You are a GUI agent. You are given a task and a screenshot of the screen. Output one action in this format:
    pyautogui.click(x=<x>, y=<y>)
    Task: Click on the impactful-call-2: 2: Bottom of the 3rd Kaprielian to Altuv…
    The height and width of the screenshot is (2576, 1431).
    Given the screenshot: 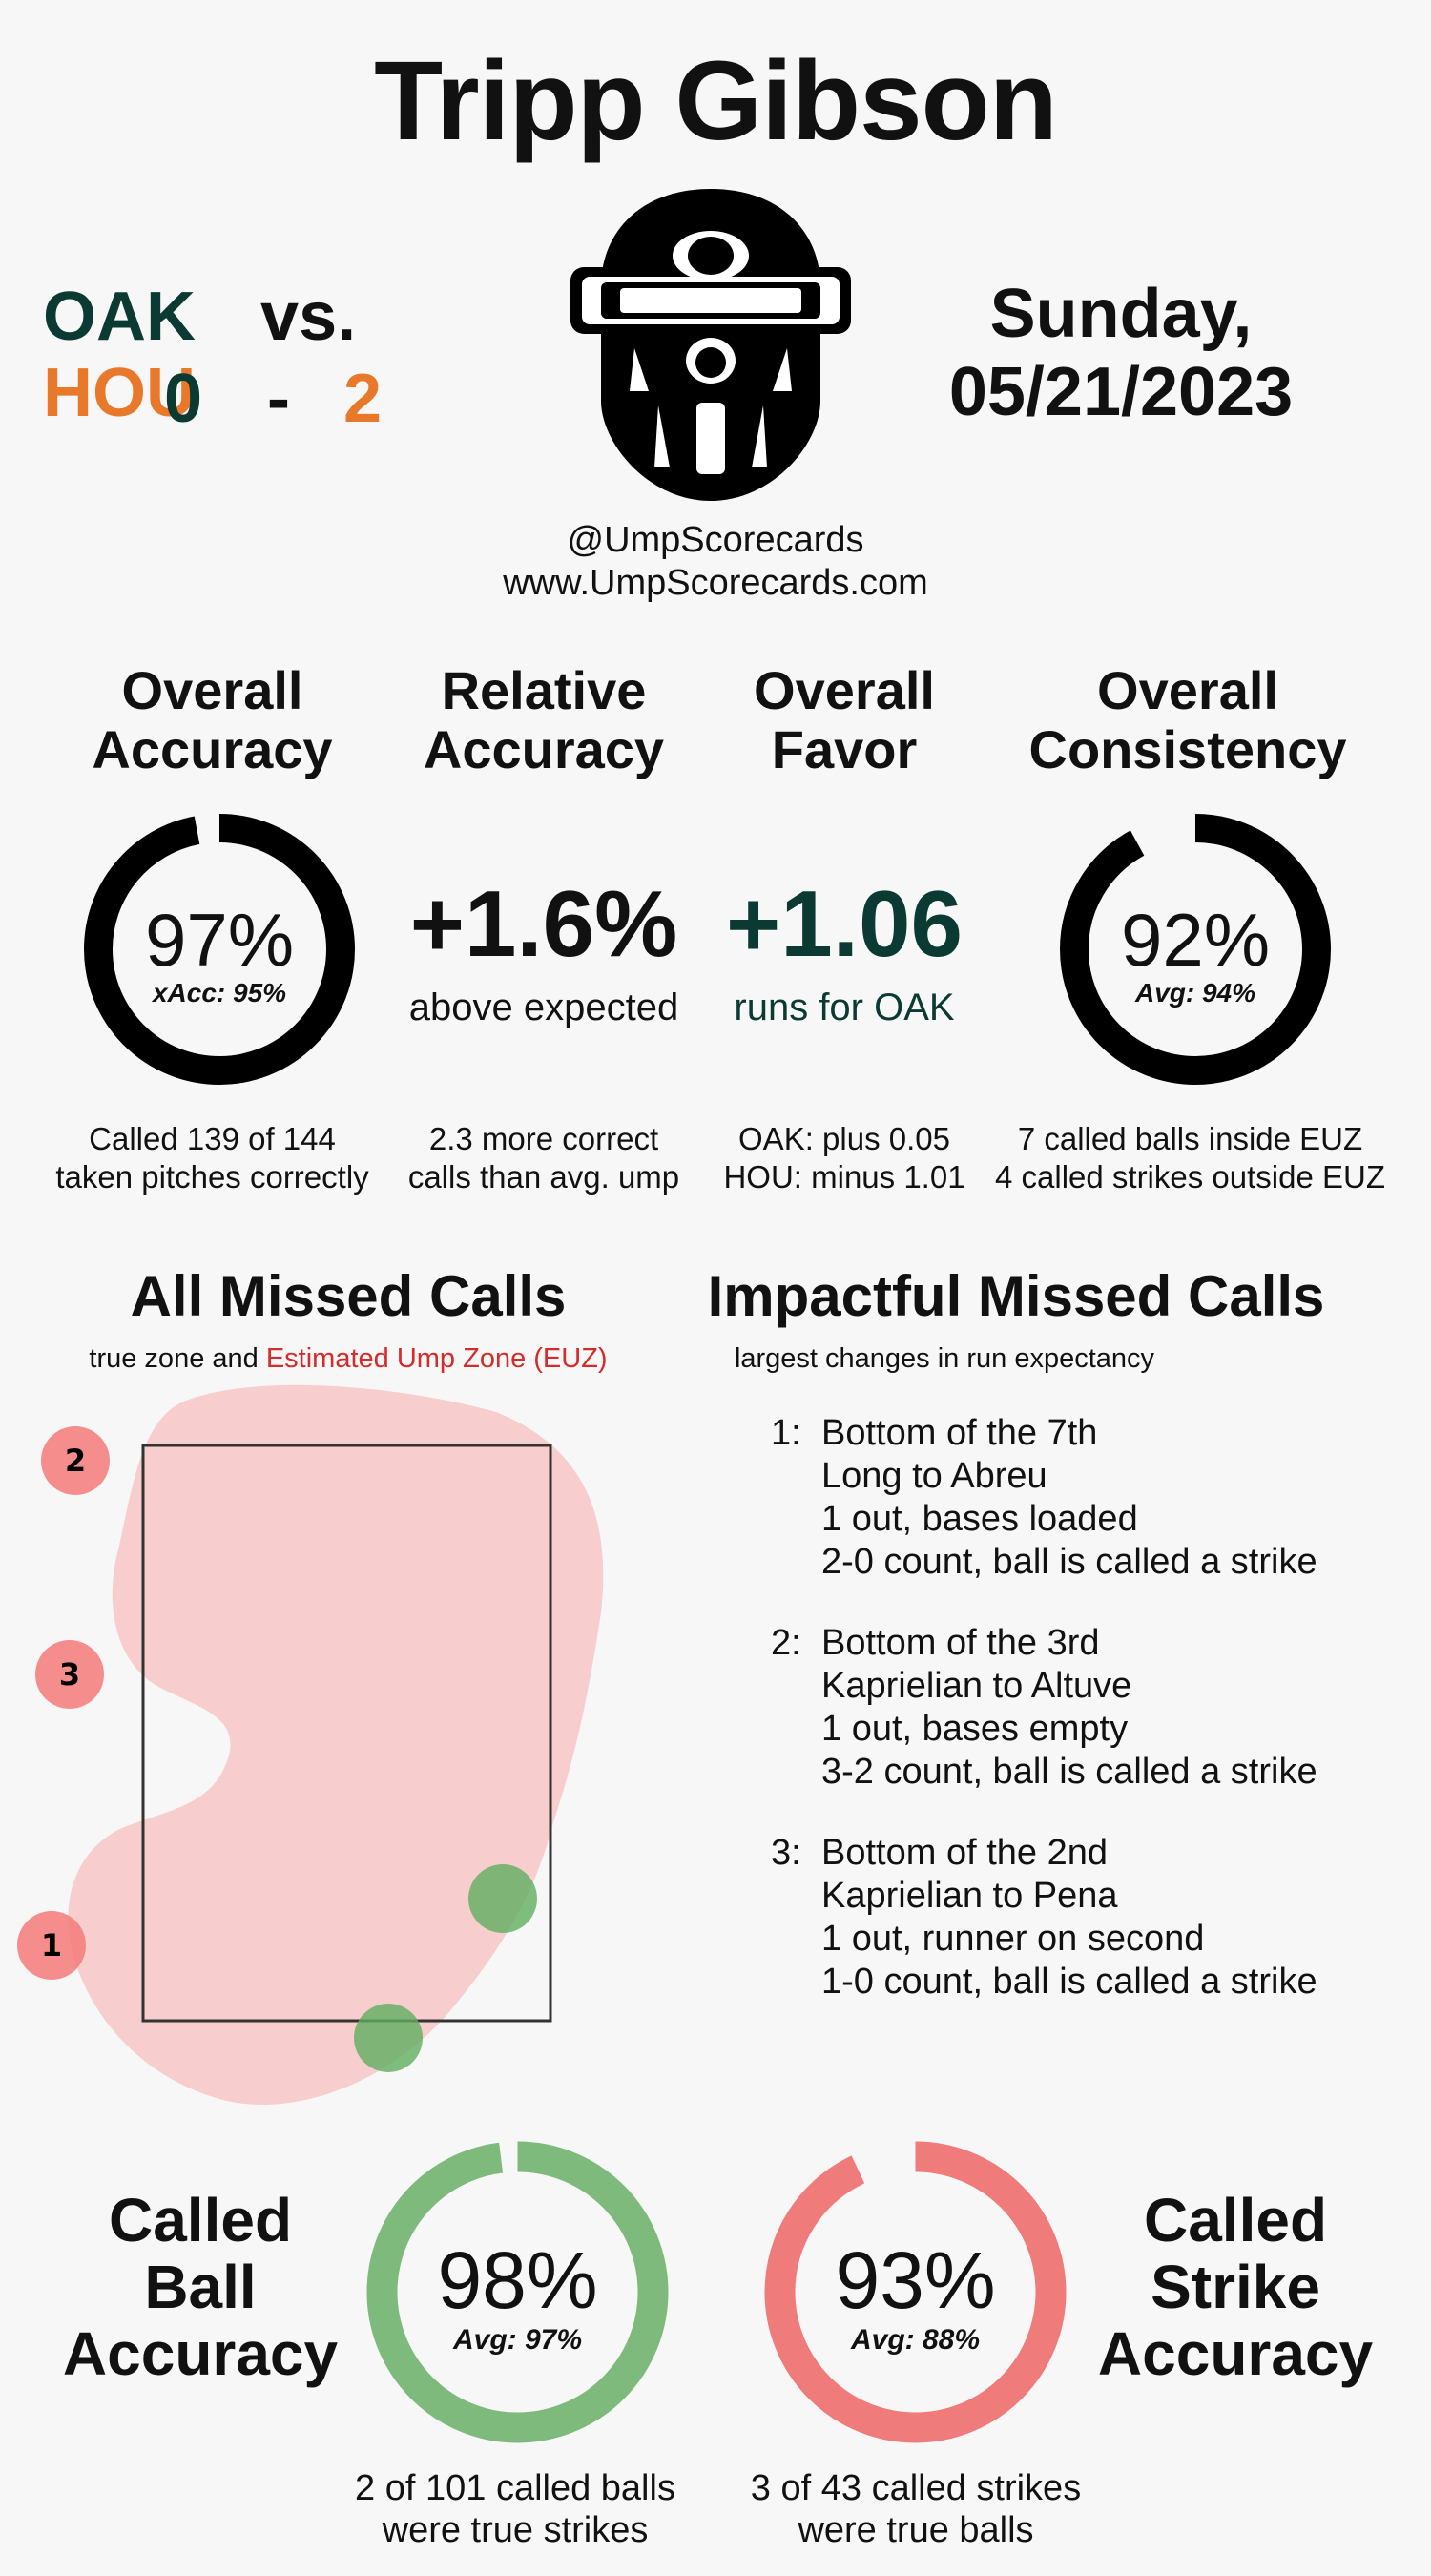 What is the action you would take?
    pyautogui.click(x=1085, y=1712)
    